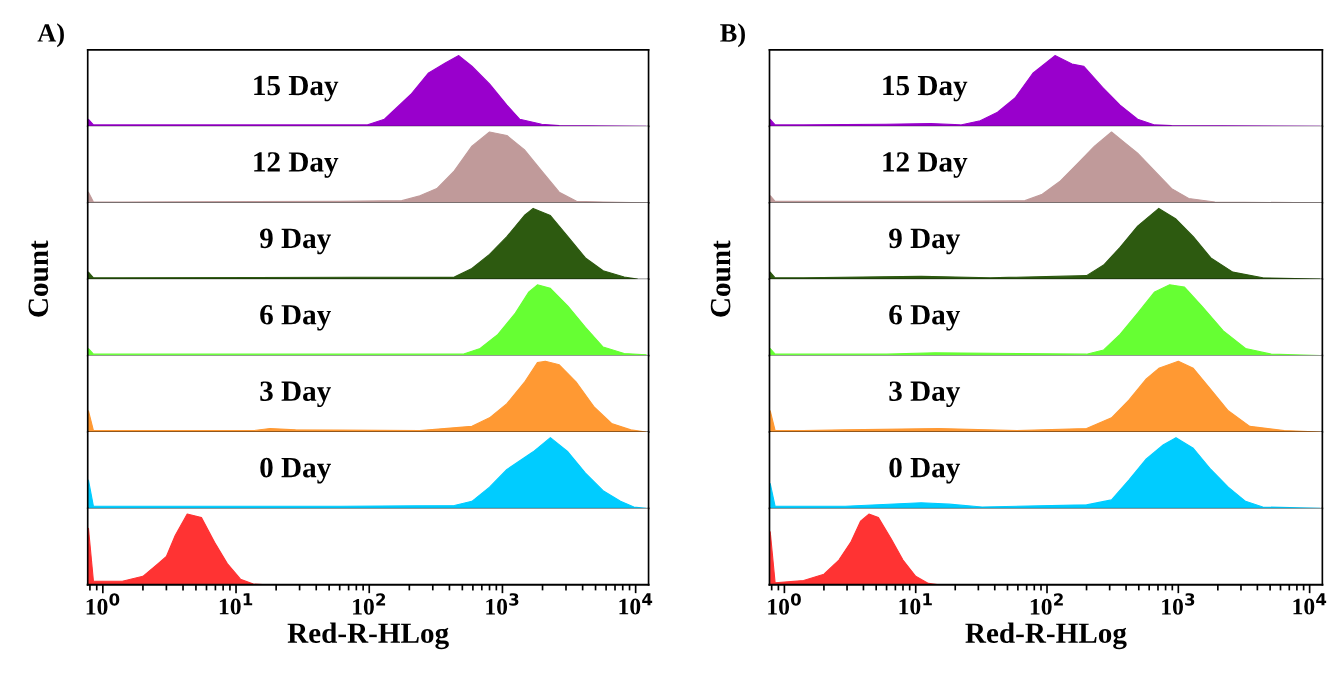 This screenshot has height=684, width=1329. Describe the element at coordinates (732, 35) in the screenshot. I see `chart-title: B)` at that location.